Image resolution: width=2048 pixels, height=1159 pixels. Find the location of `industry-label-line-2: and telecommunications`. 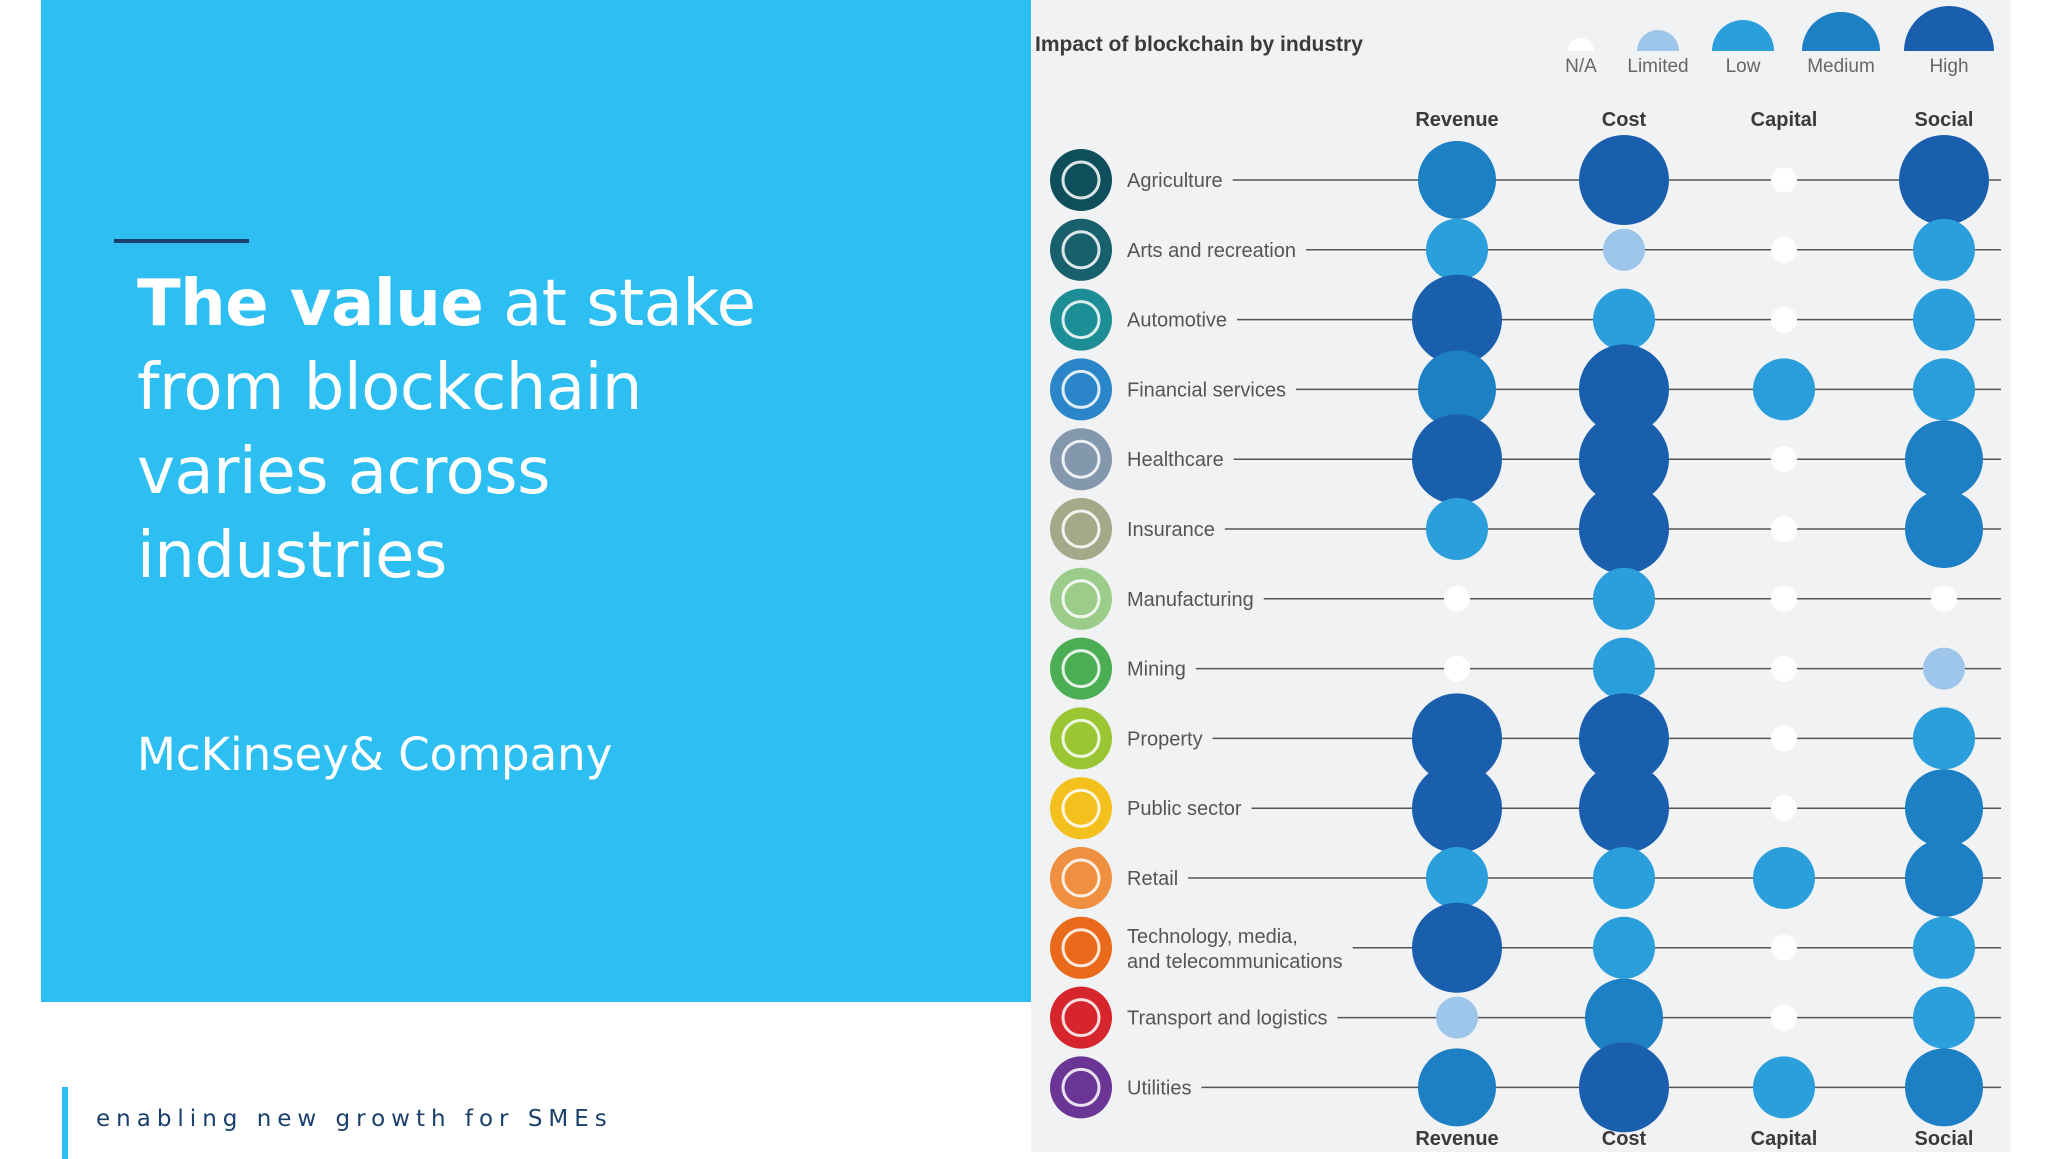

industry-label-line-2: and telecommunications is located at coordinates (1235, 962).